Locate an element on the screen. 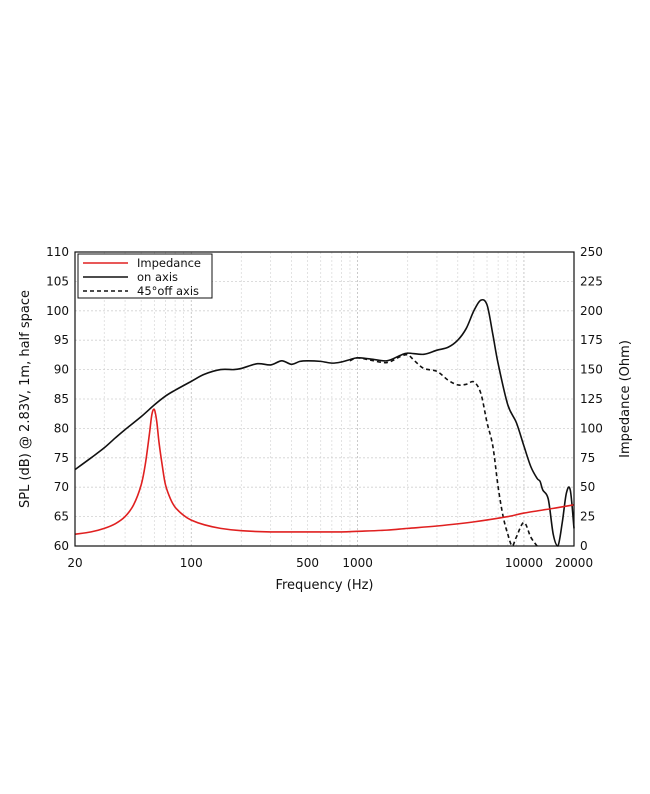  legend: Impedance on axis 45°off axis is located at coordinates (145, 276).